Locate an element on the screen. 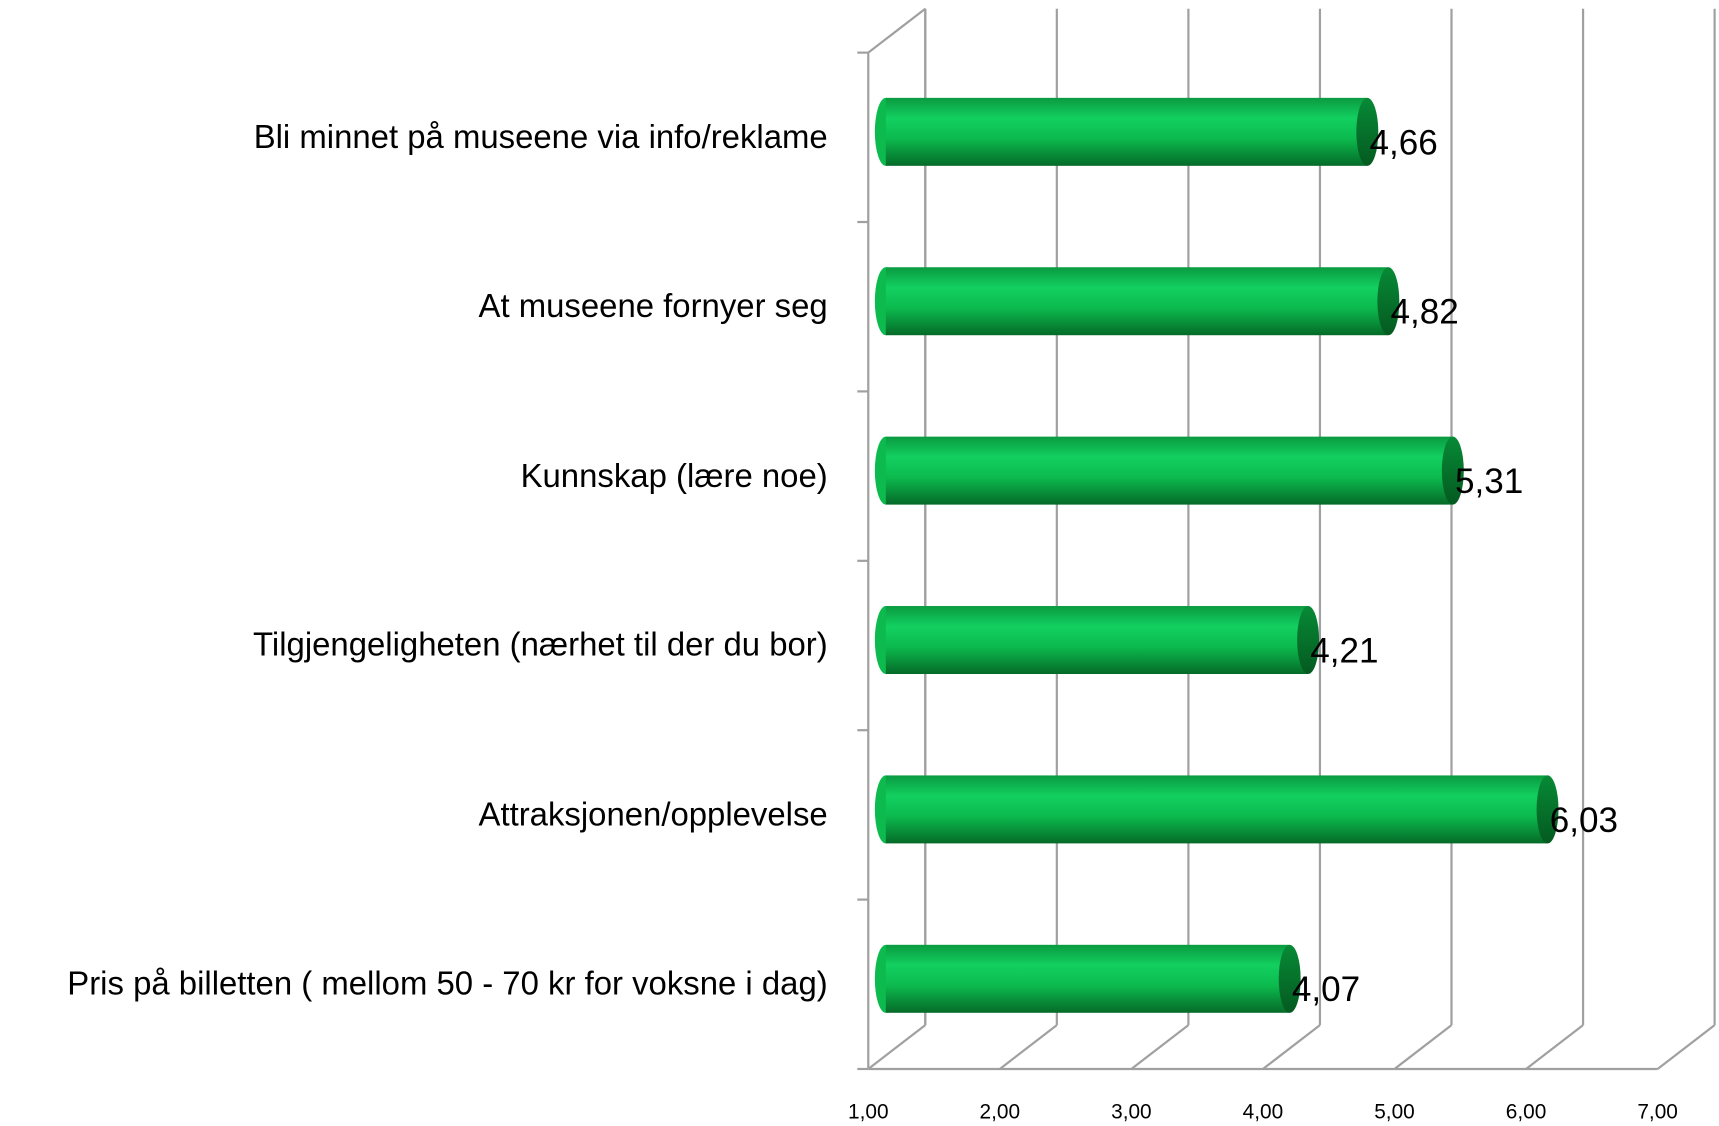  category-label-wrap: At museene fornyer seg is located at coordinates (414, 306).